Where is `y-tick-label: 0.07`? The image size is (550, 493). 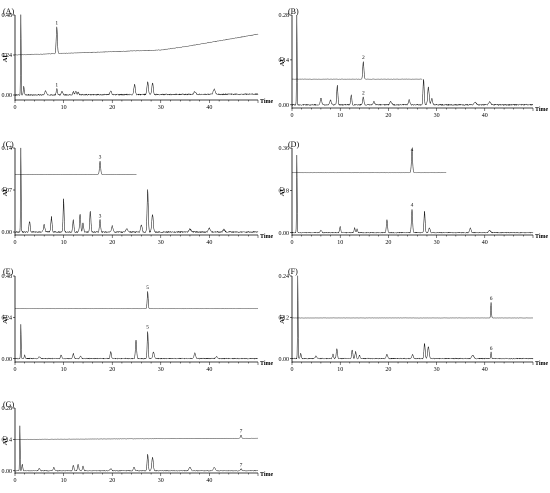
y-tick-label: 0.07 is located at coordinates (7, 191).